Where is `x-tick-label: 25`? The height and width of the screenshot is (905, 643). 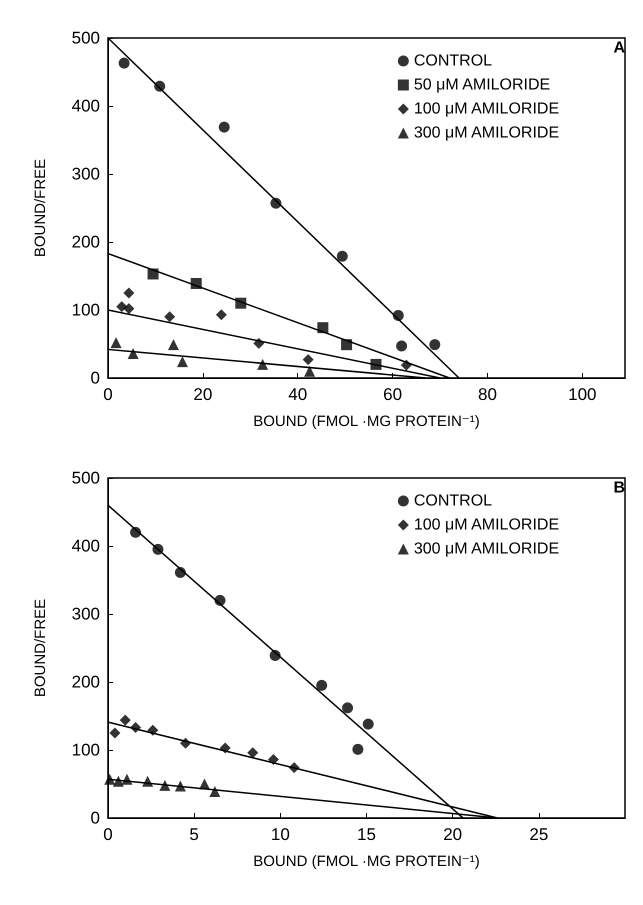 x-tick-label: 25 is located at coordinates (538, 834).